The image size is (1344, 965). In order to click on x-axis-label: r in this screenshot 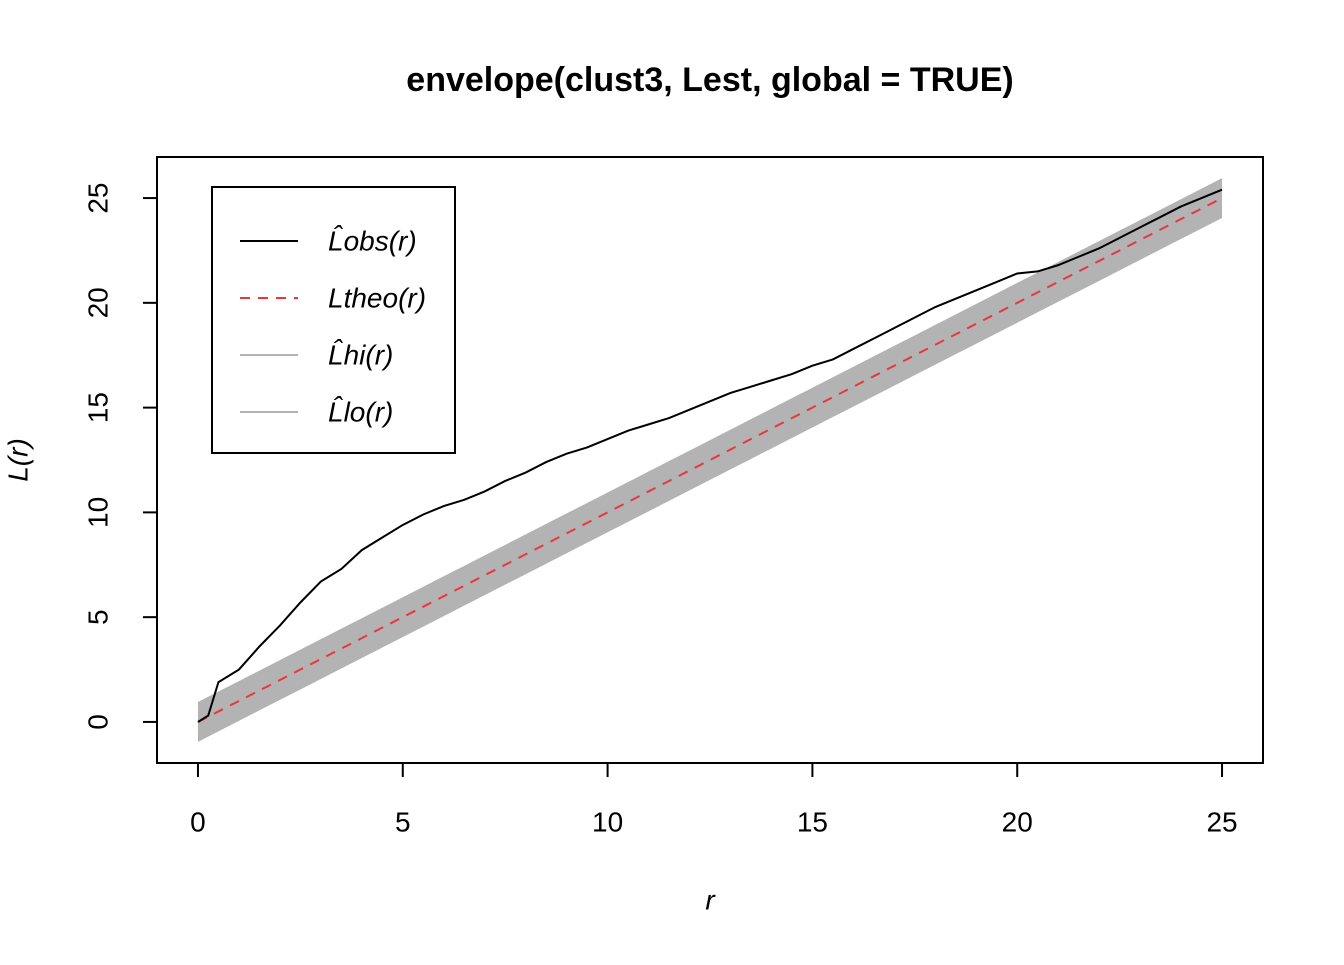, I will do `click(710, 899)`.